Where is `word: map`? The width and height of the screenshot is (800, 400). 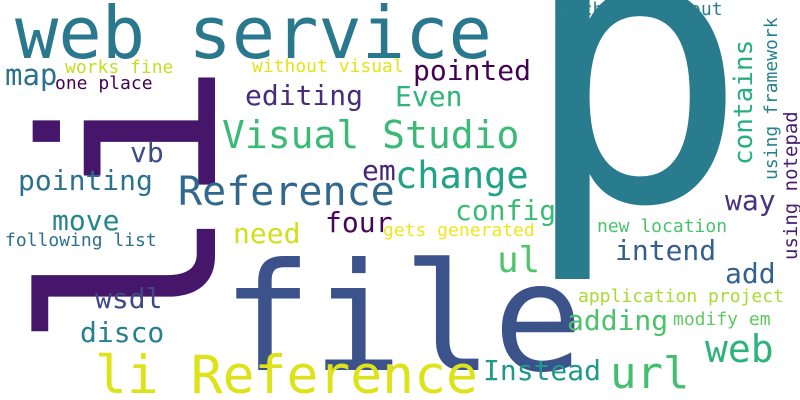
word: map is located at coordinates (31, 75).